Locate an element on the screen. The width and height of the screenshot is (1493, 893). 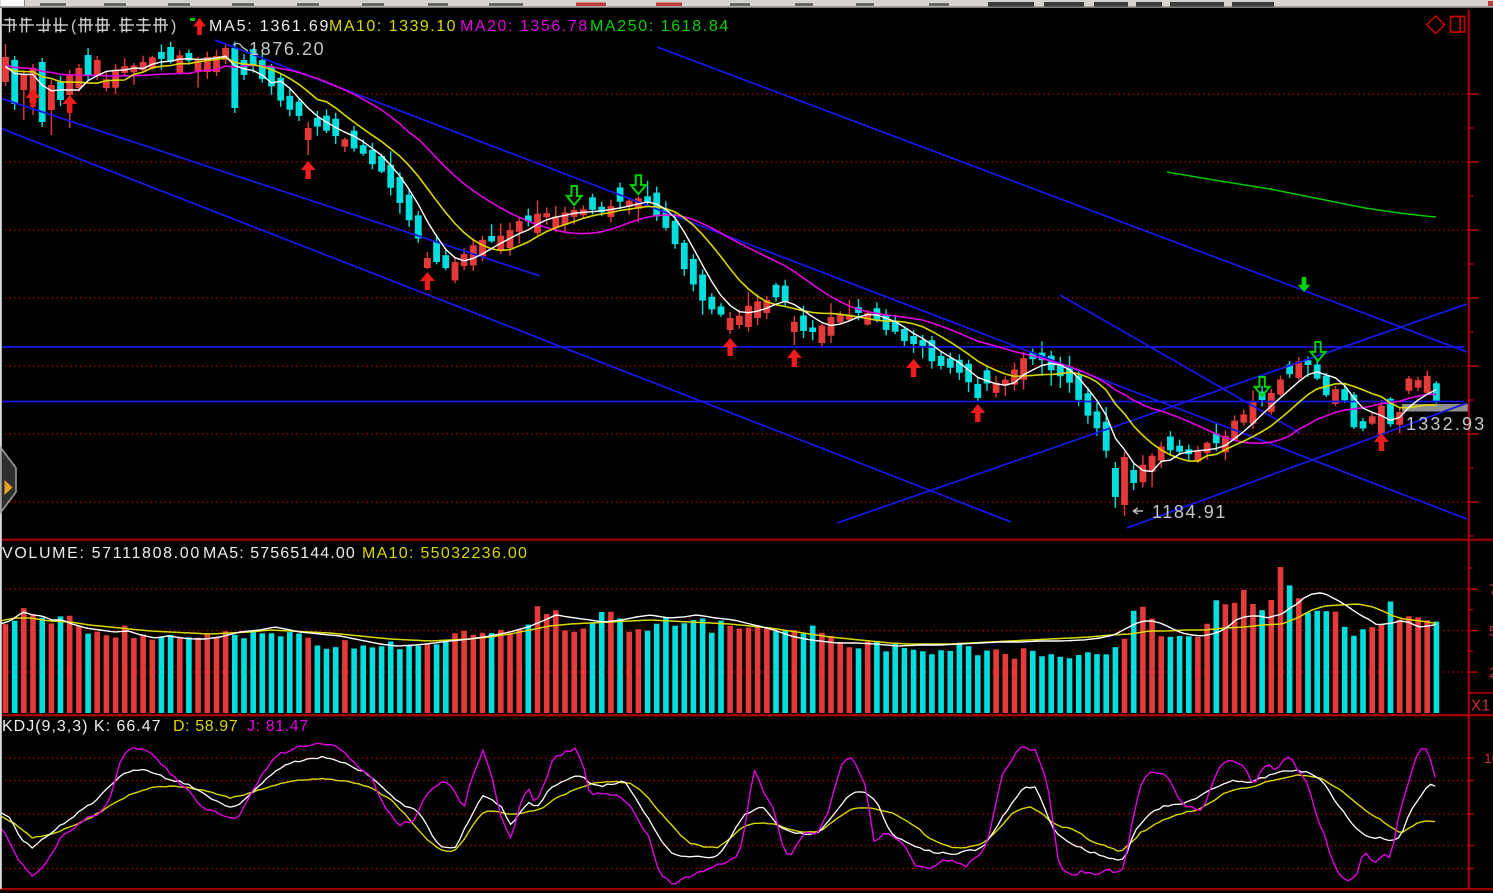
svg-text: 100.00 is located at coordinates (1488, 758).